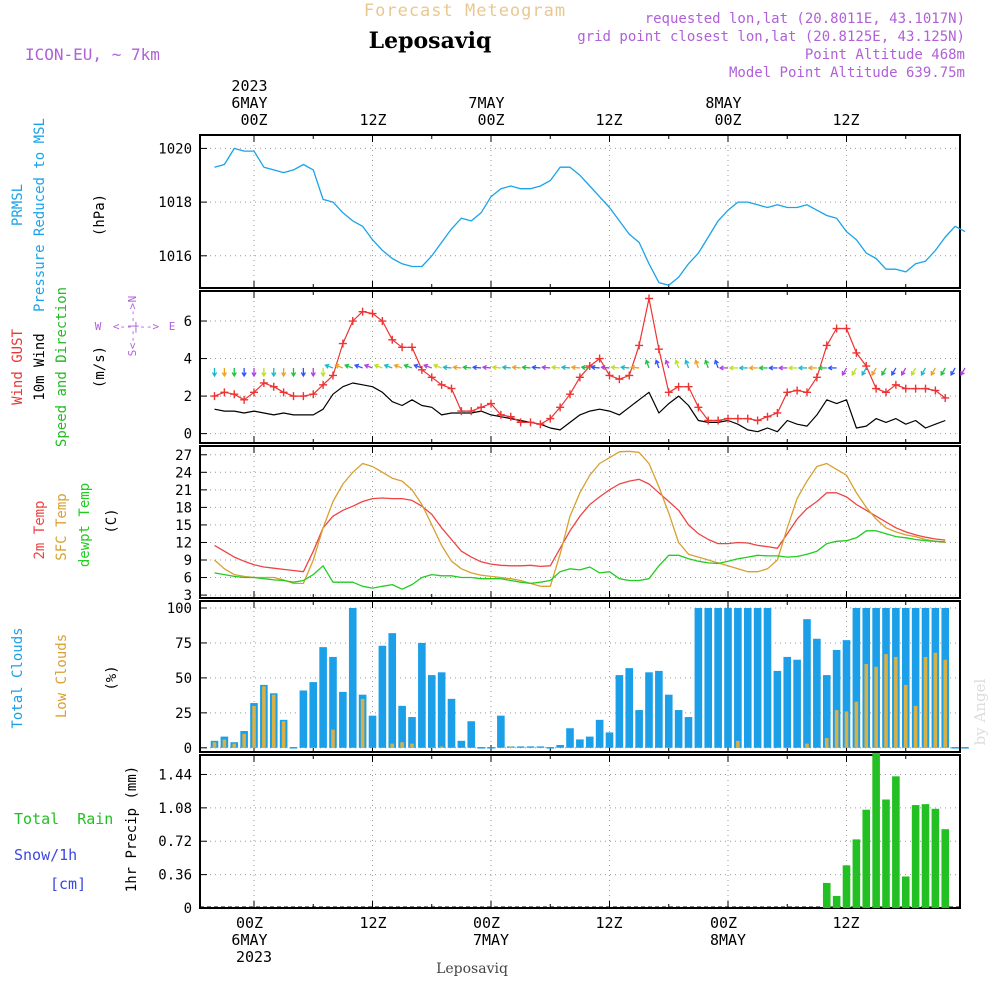  I want to click on temp-panel-labels: 2m Temp SFC Temp dewpt Temp (C), so click(76, 525).